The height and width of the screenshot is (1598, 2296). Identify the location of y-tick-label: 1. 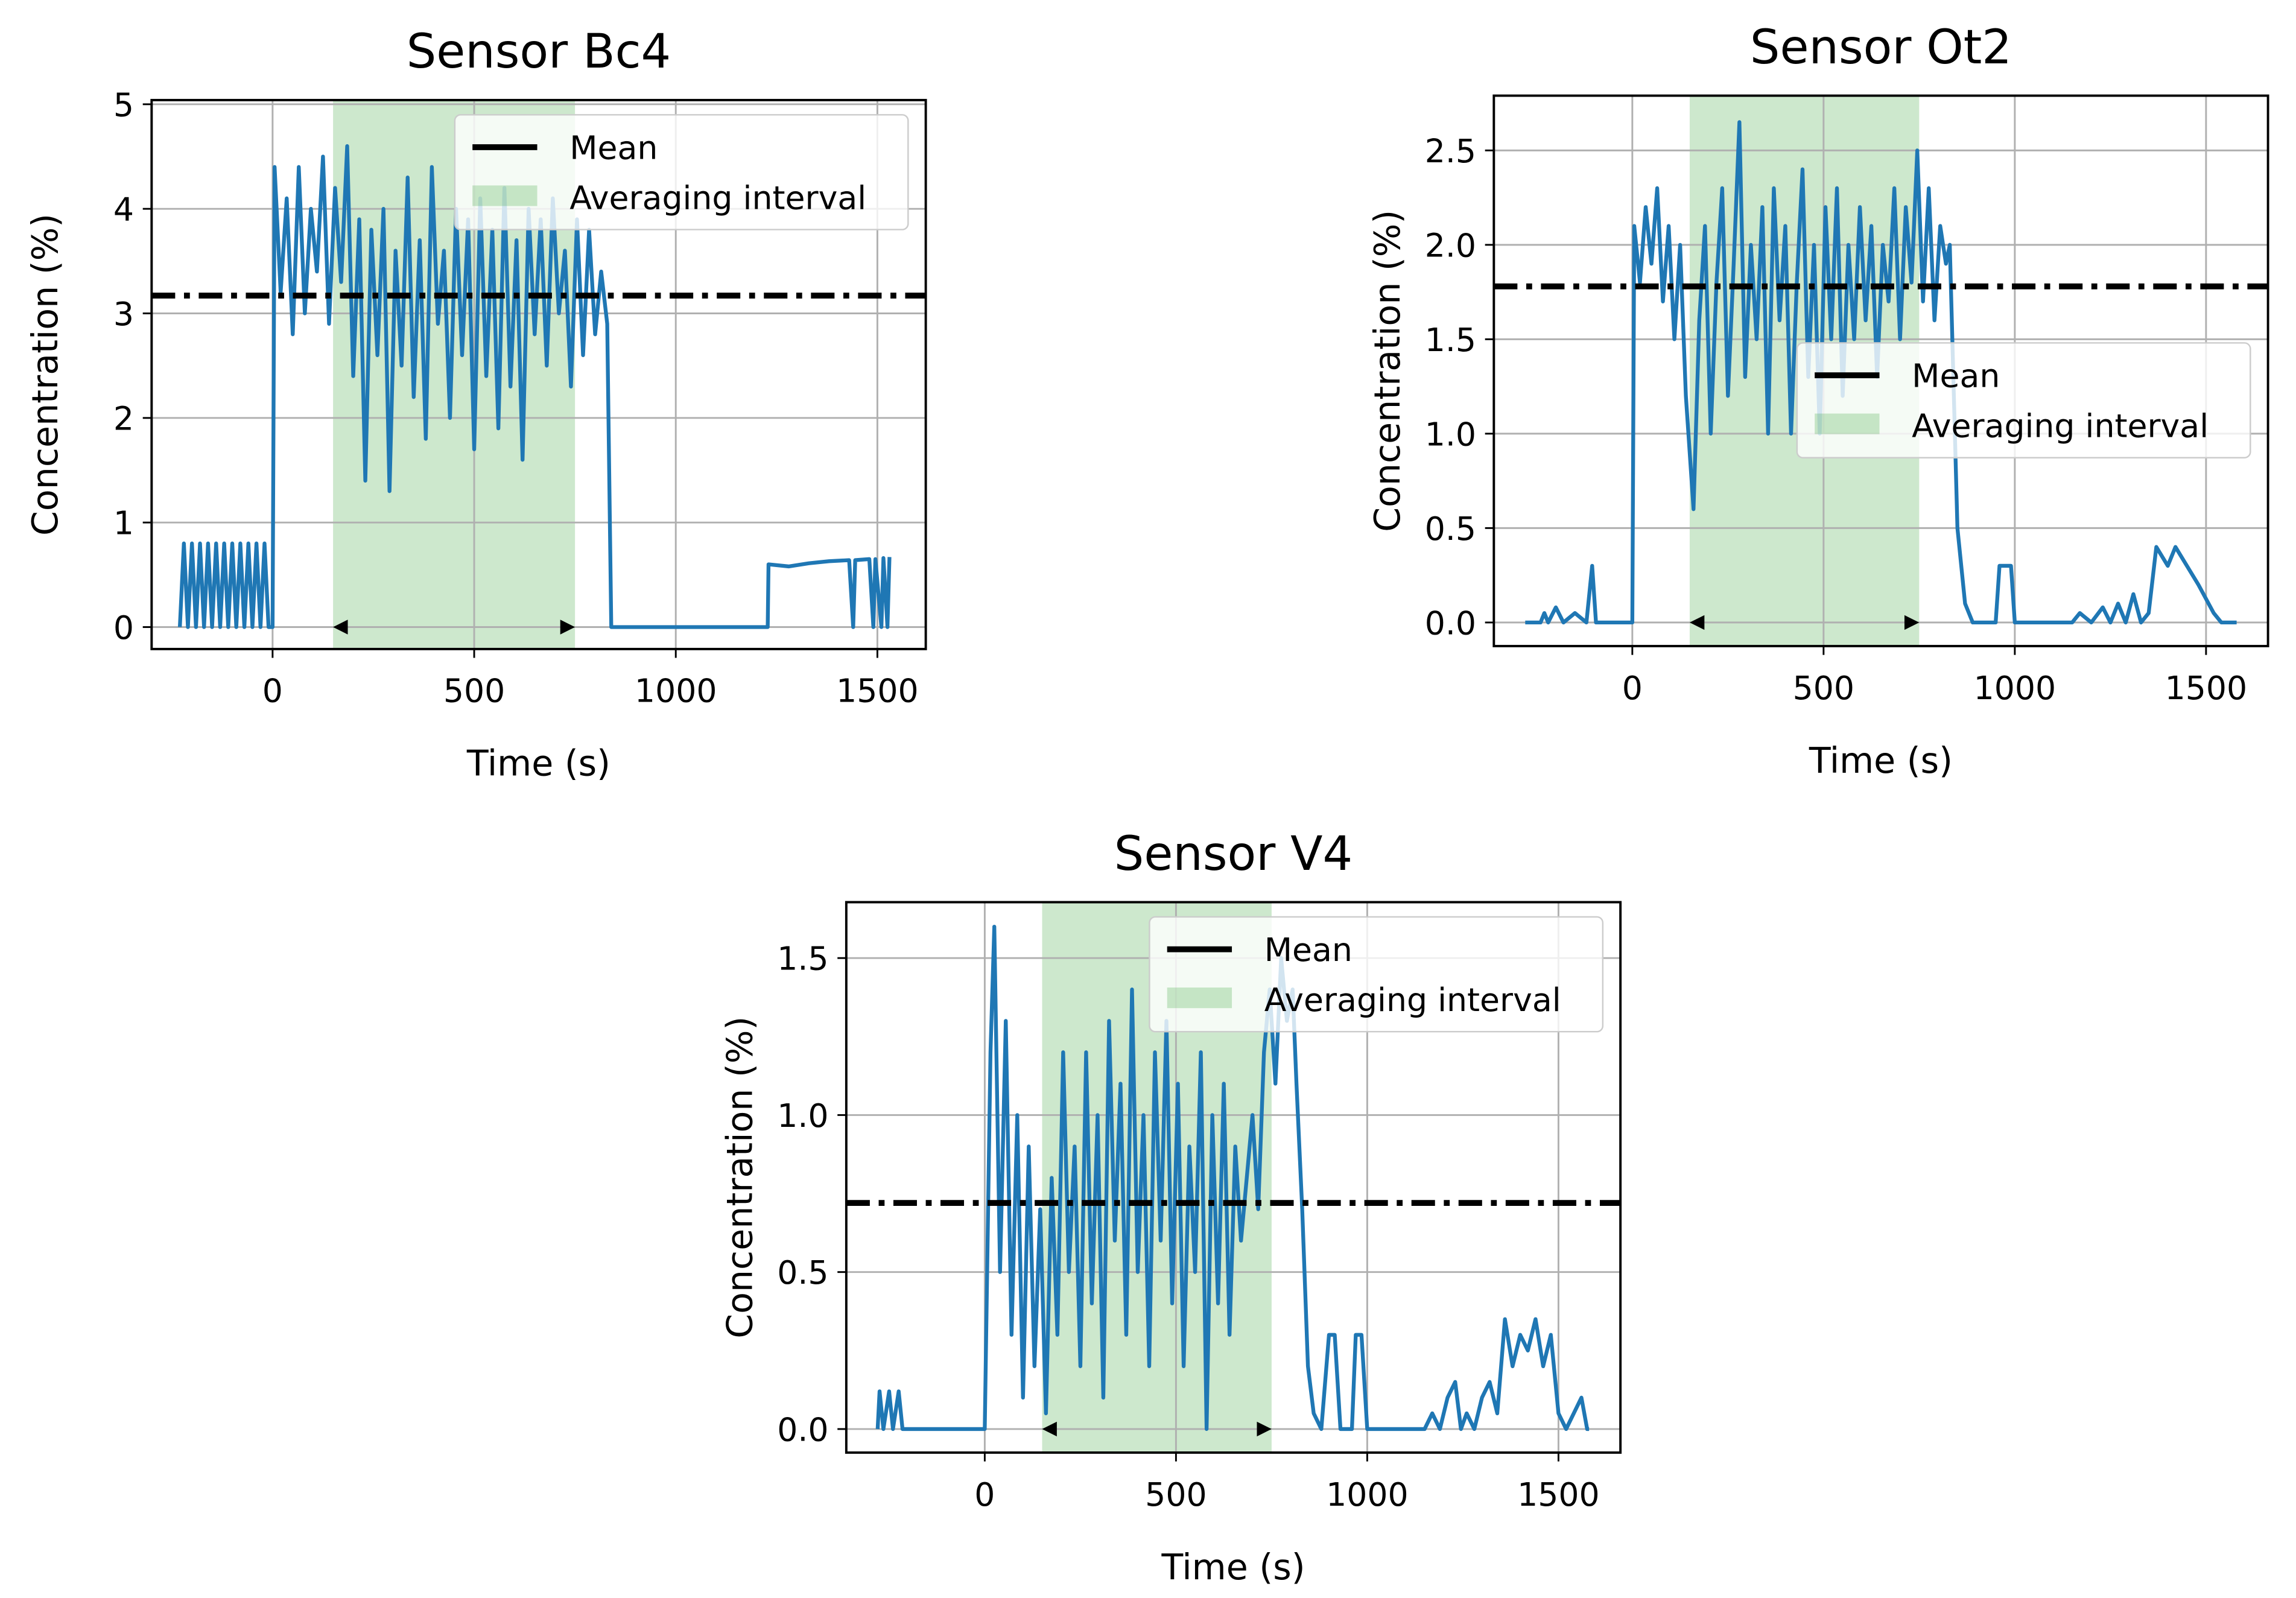
(123, 523).